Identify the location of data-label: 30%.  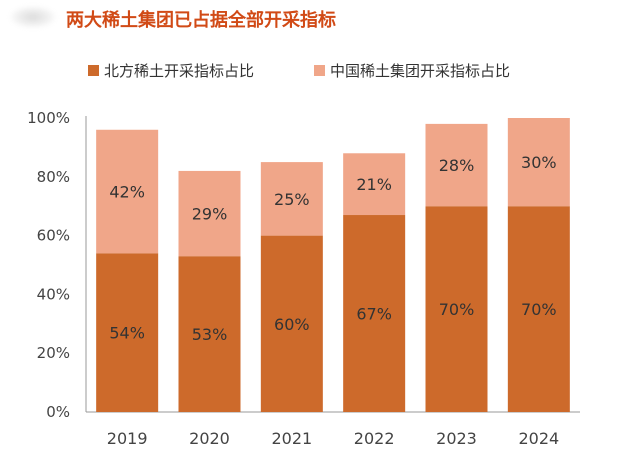
(539, 162).